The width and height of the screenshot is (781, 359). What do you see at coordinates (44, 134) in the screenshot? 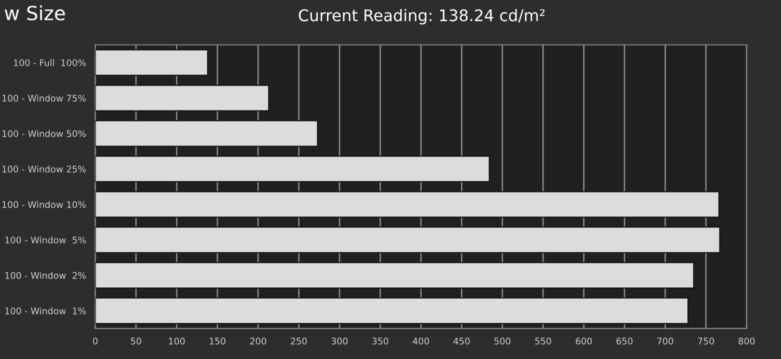
I see `y-tick-label: 100 - Window 50%` at bounding box center [44, 134].